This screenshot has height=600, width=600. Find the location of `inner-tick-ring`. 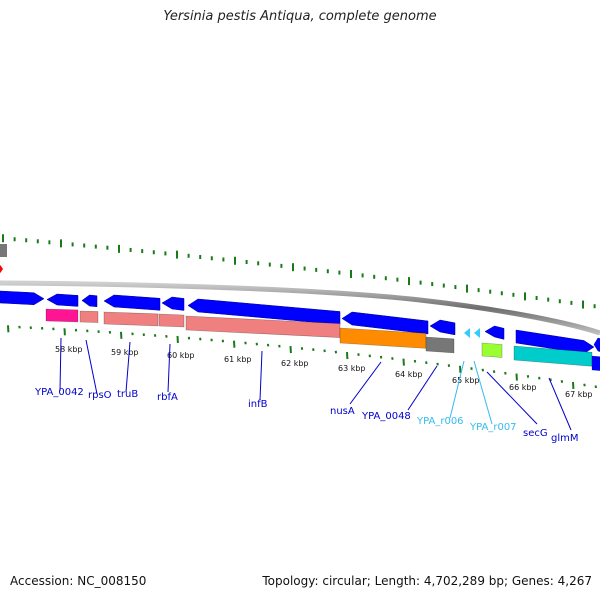

inner-tick-ring is located at coordinates (302, 357).